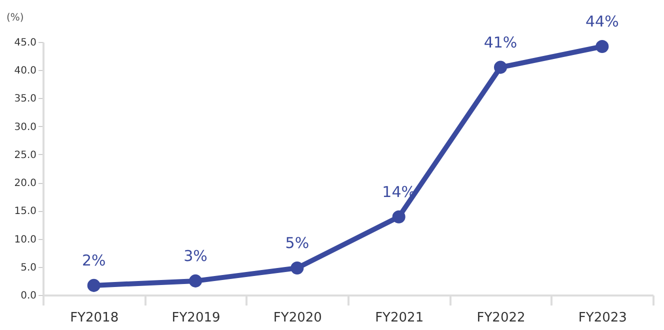  Describe the element at coordinates (28, 296) in the screenshot. I see `y-tick-label: 0.0` at that location.